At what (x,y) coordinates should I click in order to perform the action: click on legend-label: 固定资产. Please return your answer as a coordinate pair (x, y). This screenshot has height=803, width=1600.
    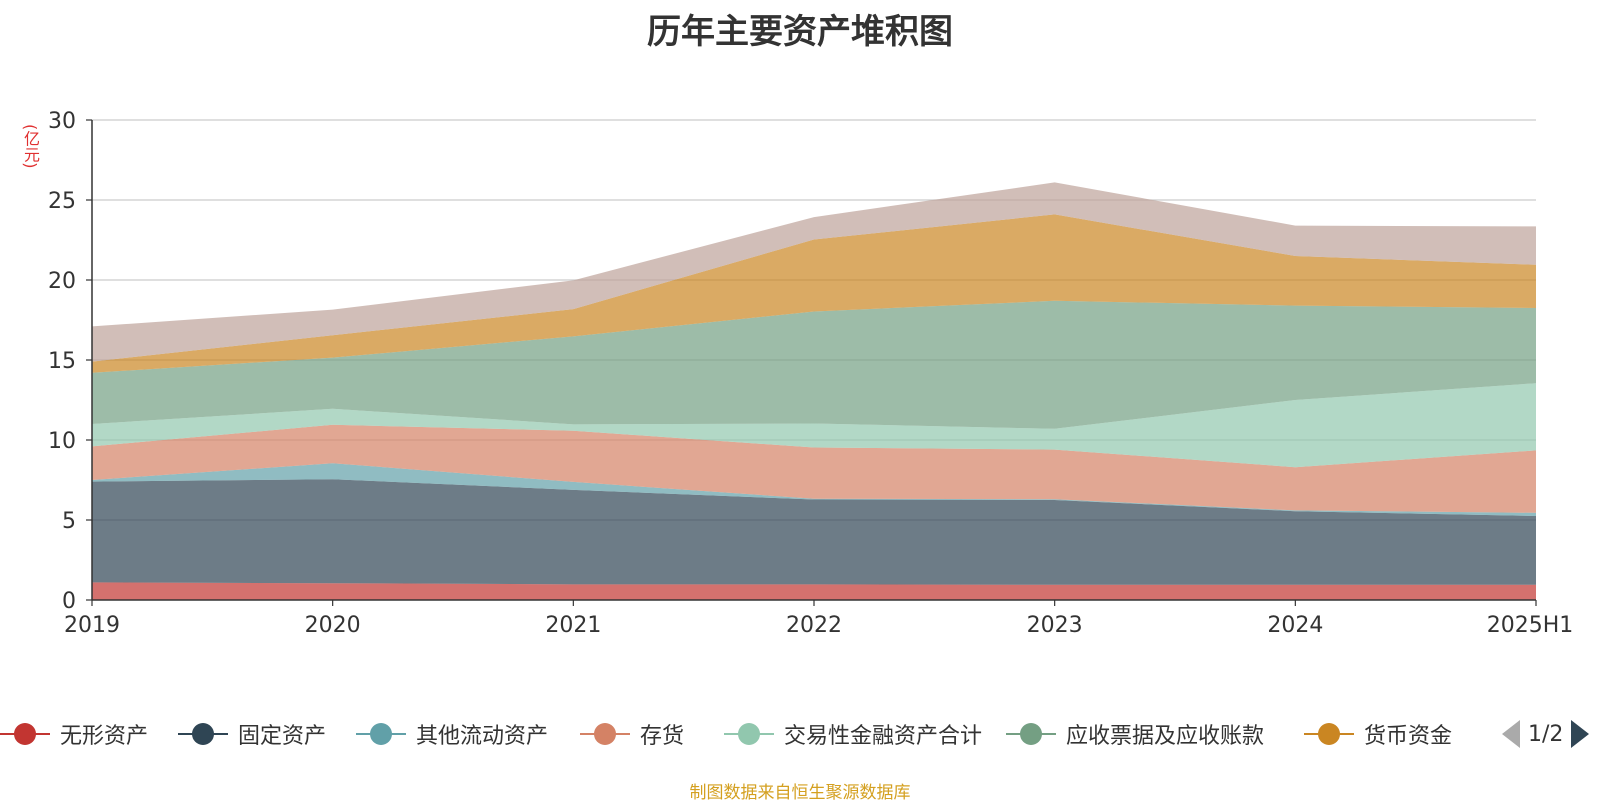
    Looking at the image, I should click on (282, 736).